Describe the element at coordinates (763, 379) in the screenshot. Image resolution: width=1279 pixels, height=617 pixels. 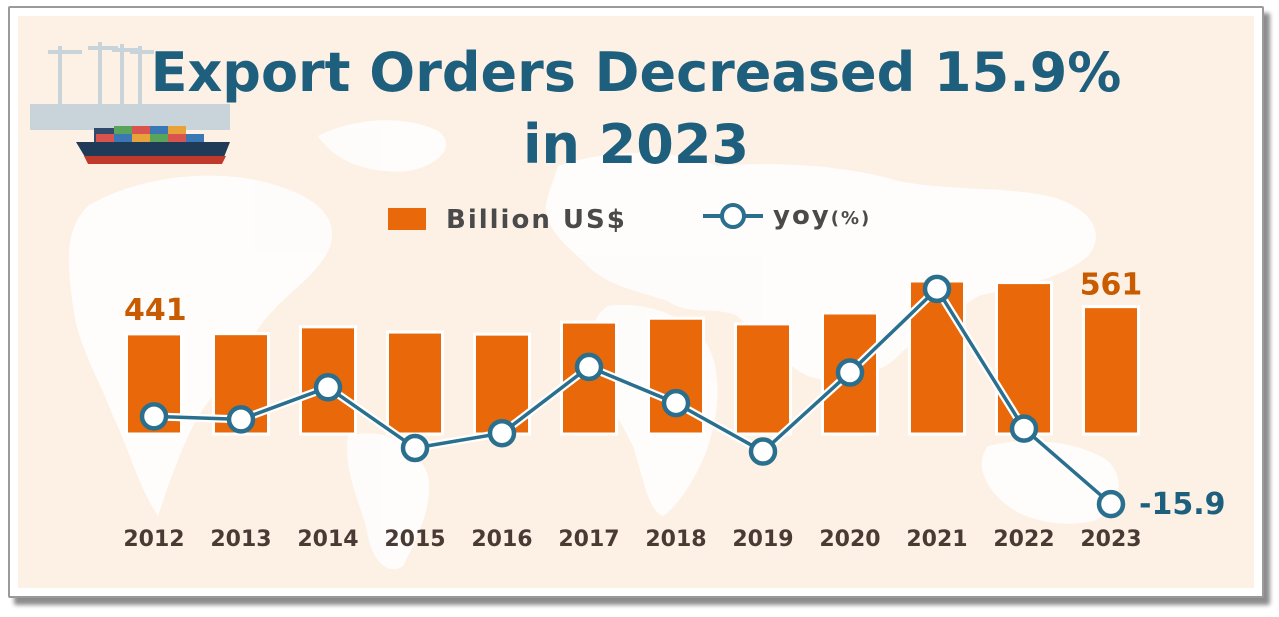
I see `bar-2019` at that location.